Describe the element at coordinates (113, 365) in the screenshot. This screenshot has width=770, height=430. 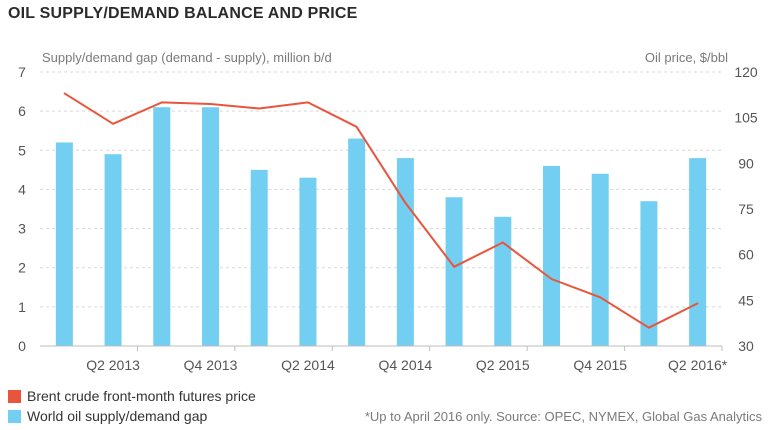
I see `x-tick-label: Q2 2013` at that location.